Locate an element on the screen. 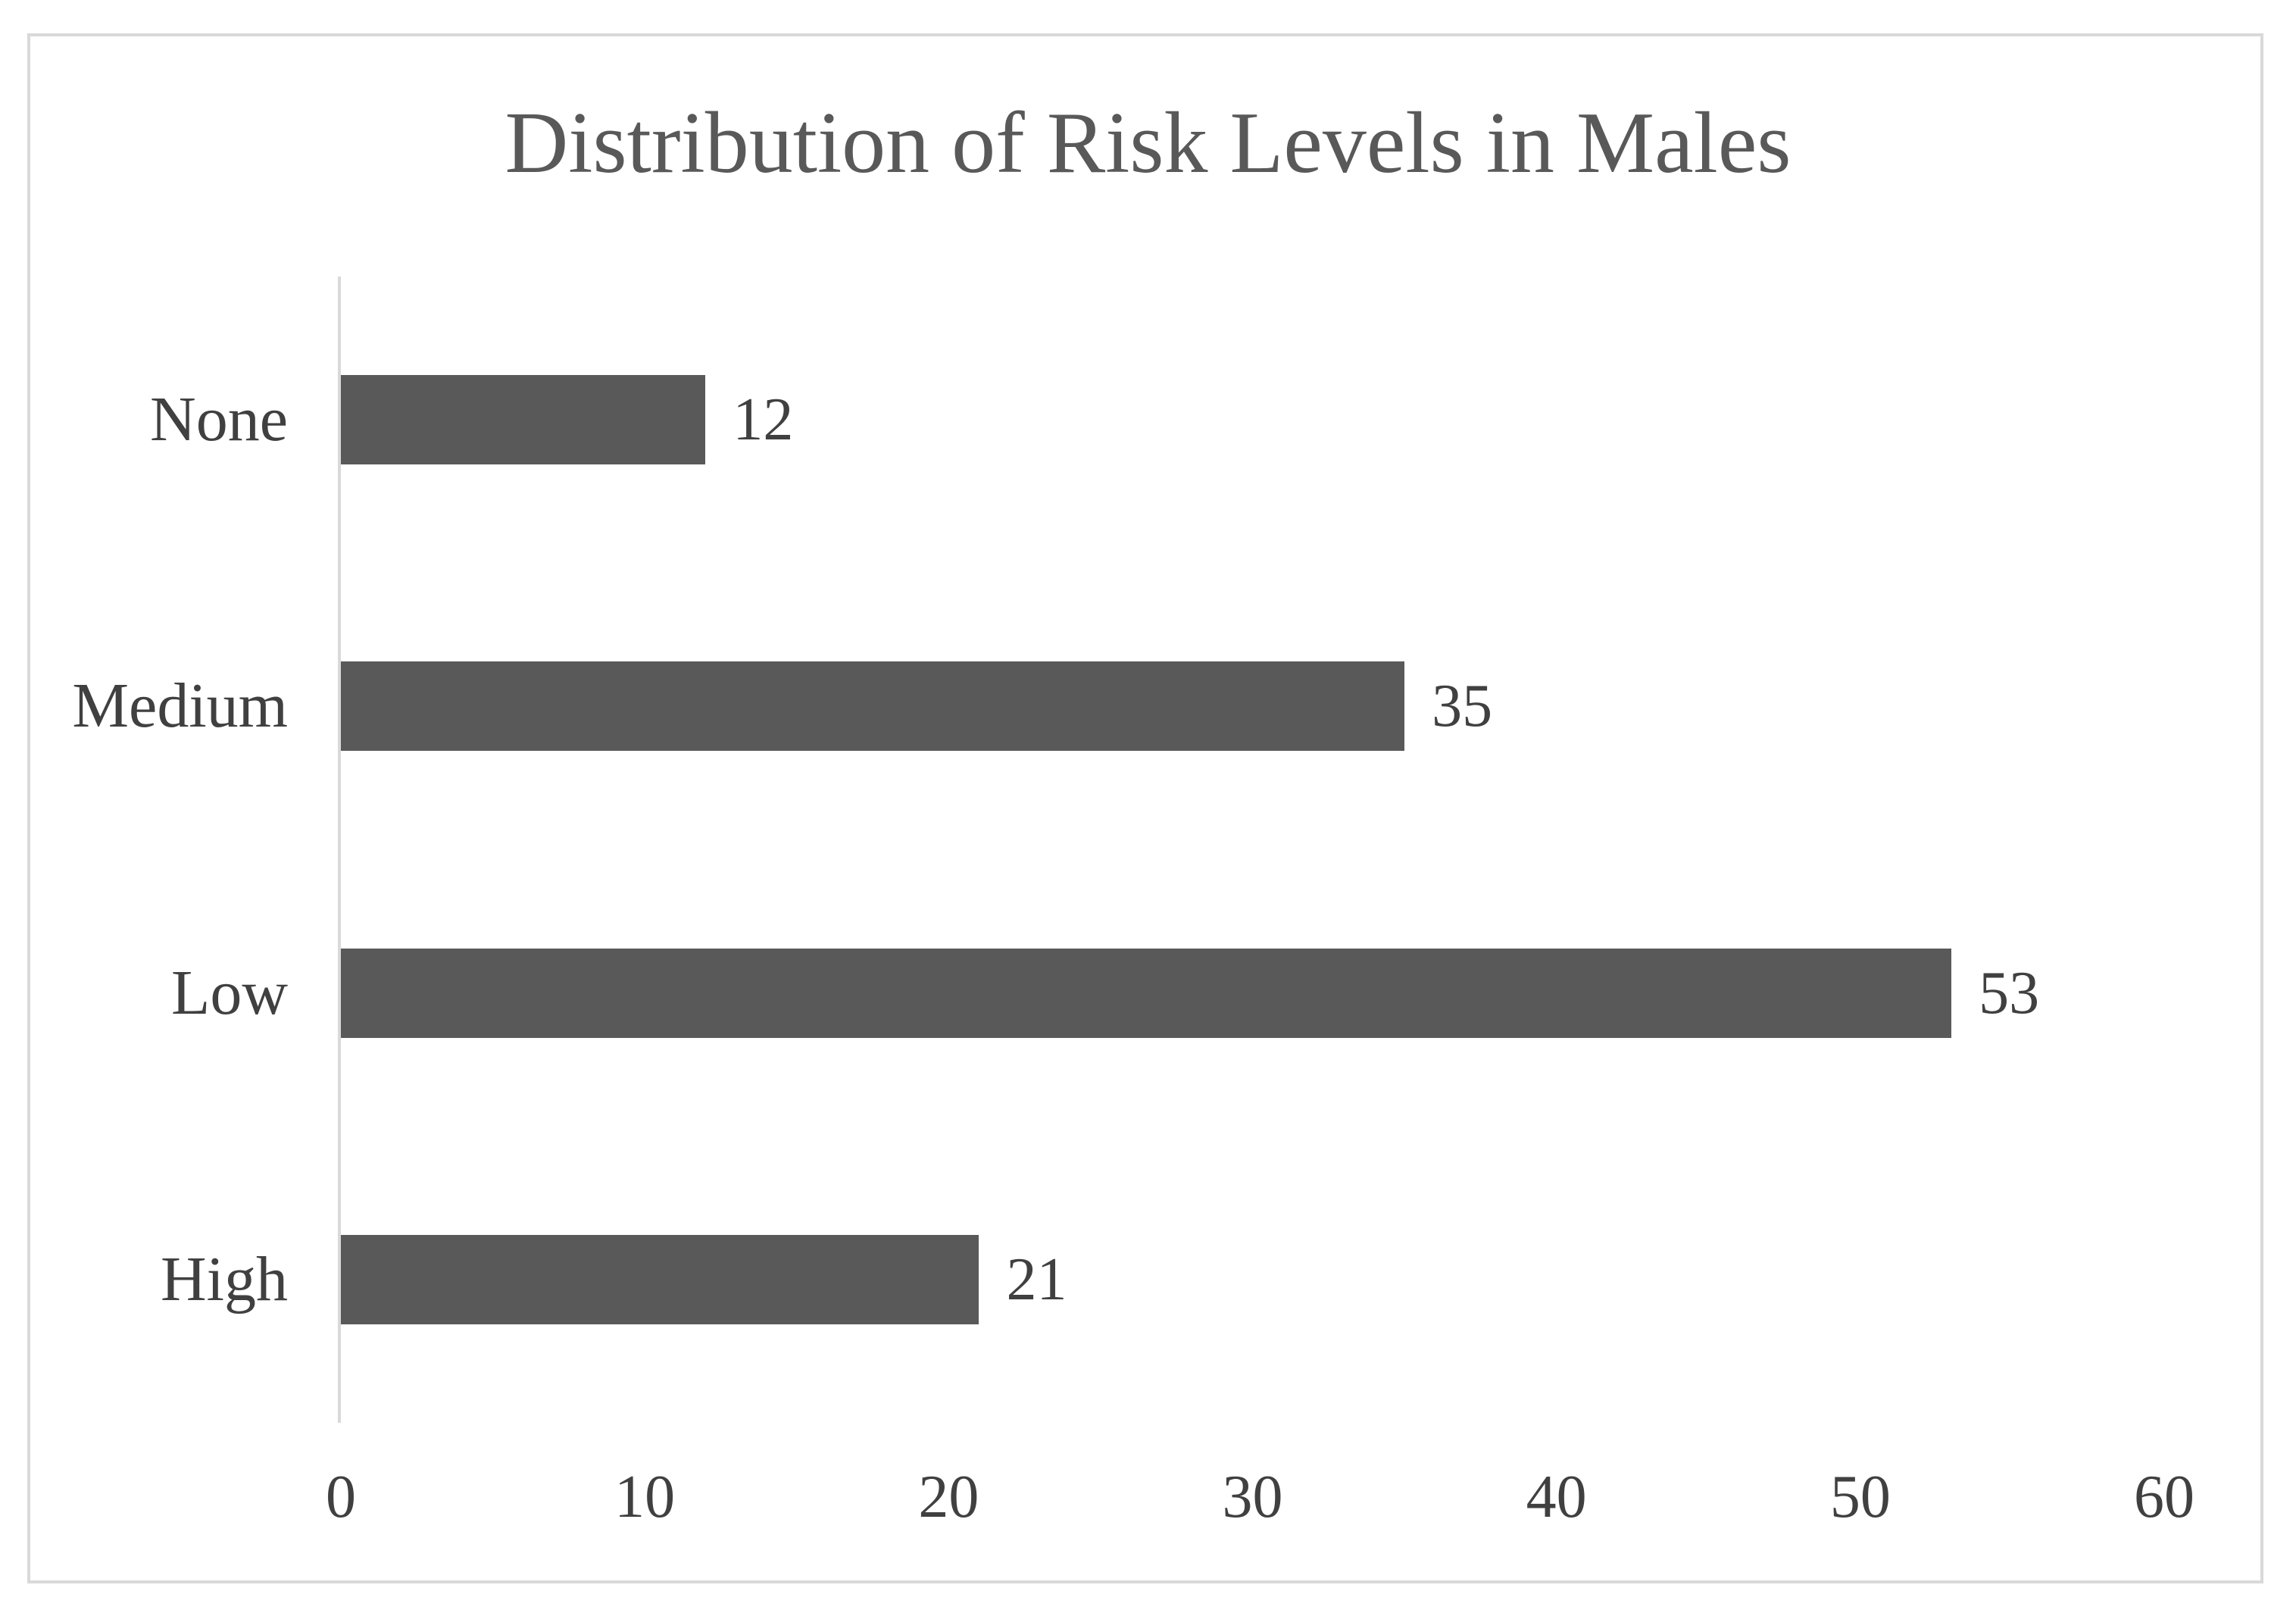  x-tick-label-0: 0 is located at coordinates (341, 1497).